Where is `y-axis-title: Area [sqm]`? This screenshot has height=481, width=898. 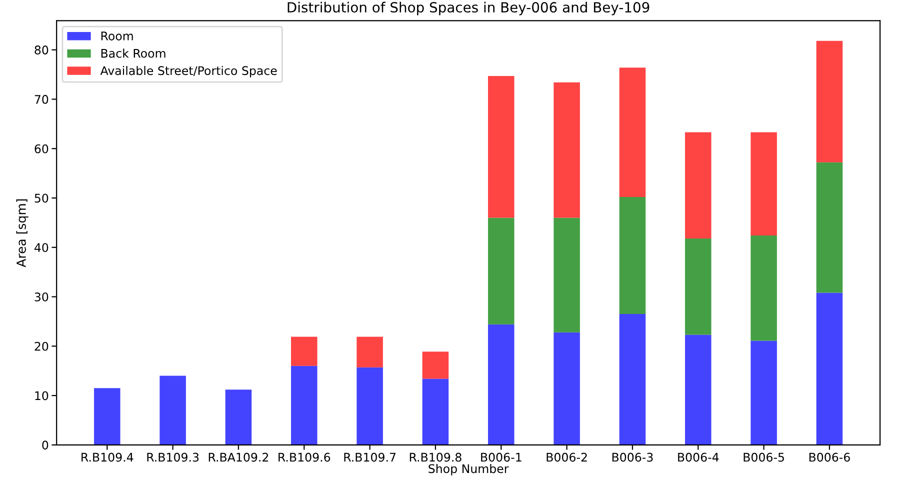 y-axis-title: Area [sqm] is located at coordinates (22, 233).